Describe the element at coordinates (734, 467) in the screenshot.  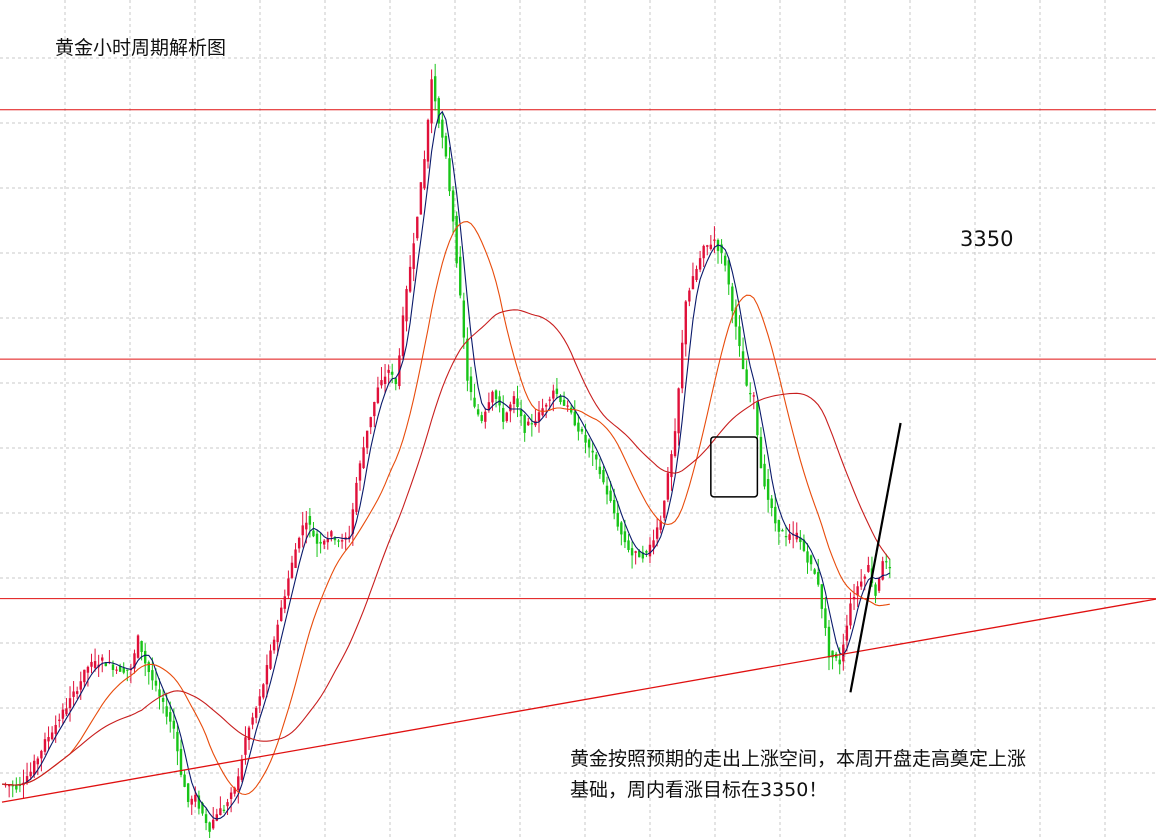
I see `highlight-box` at that location.